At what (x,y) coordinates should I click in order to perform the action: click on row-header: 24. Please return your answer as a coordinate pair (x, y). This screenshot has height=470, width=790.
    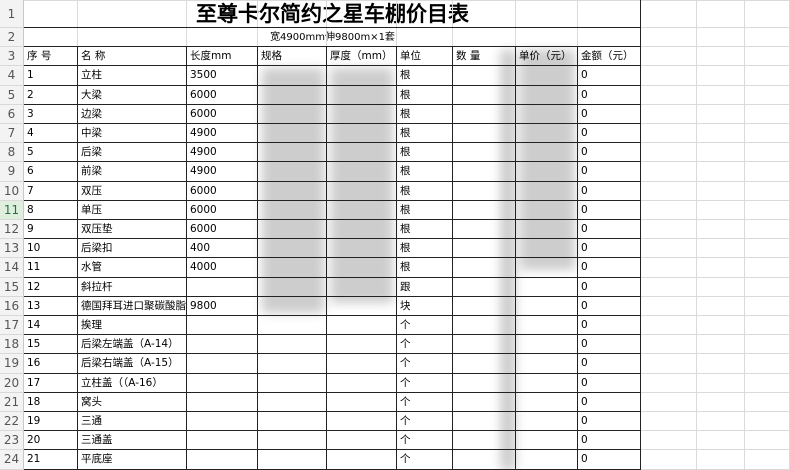
    Looking at the image, I should click on (12, 460).